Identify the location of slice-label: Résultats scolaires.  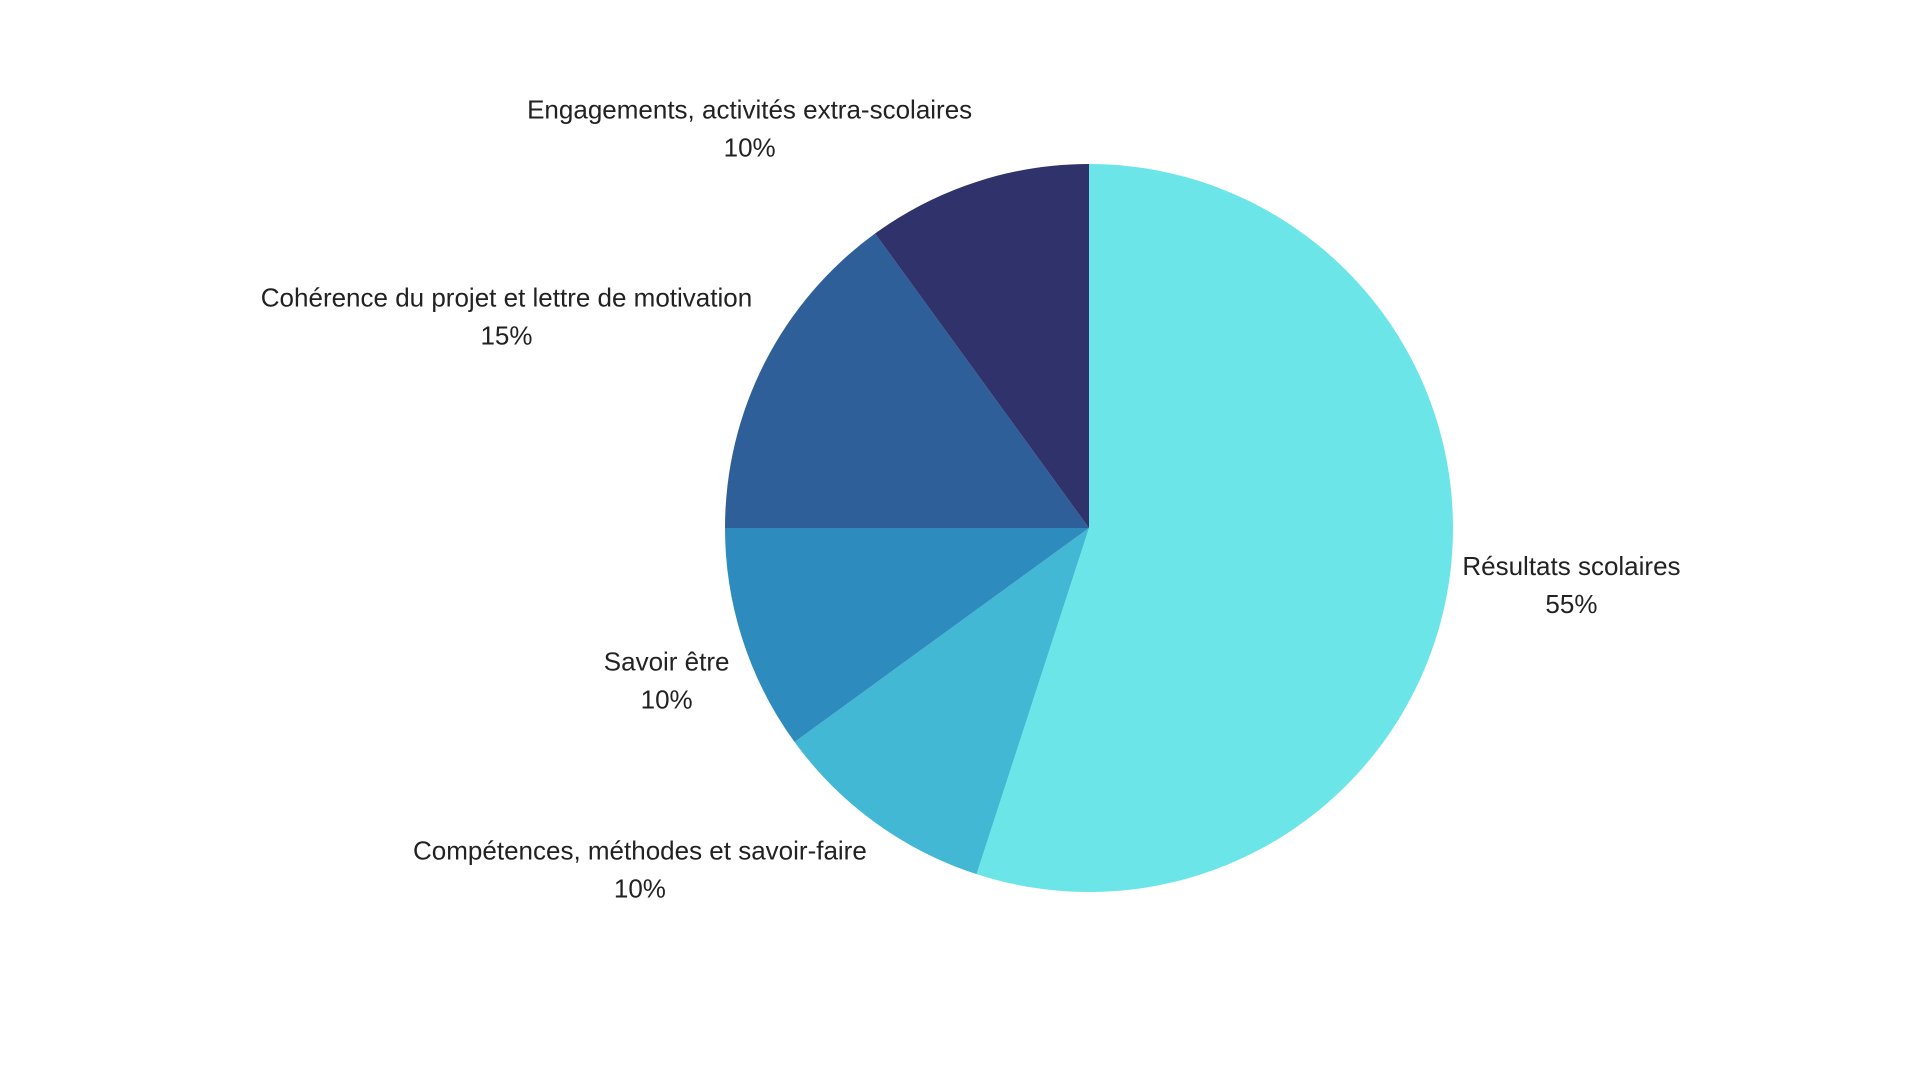
(1571, 566).